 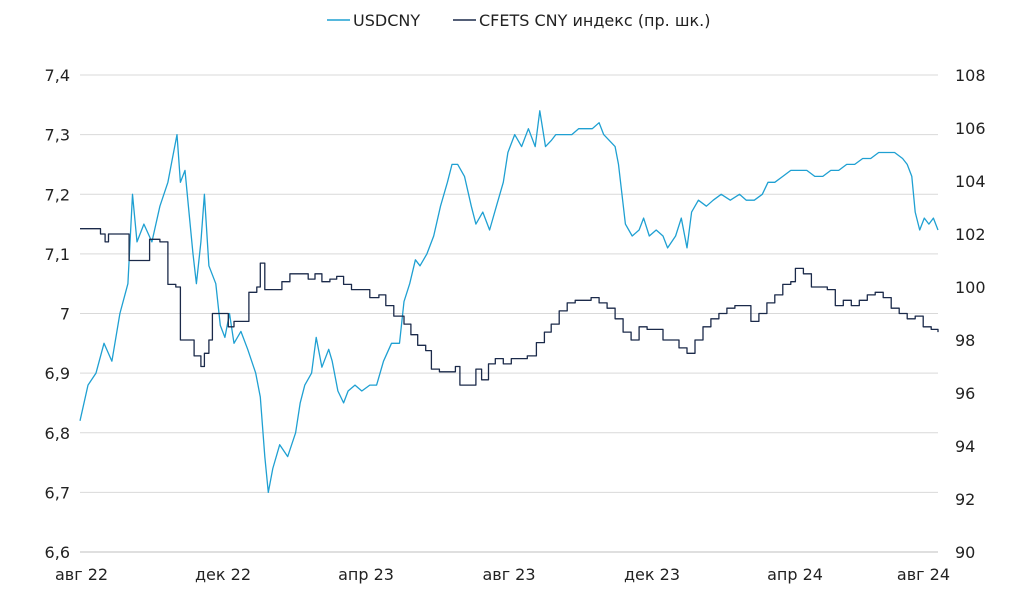 What do you see at coordinates (508, 574) in the screenshot?
I see `x-tick-label: авг 23` at bounding box center [508, 574].